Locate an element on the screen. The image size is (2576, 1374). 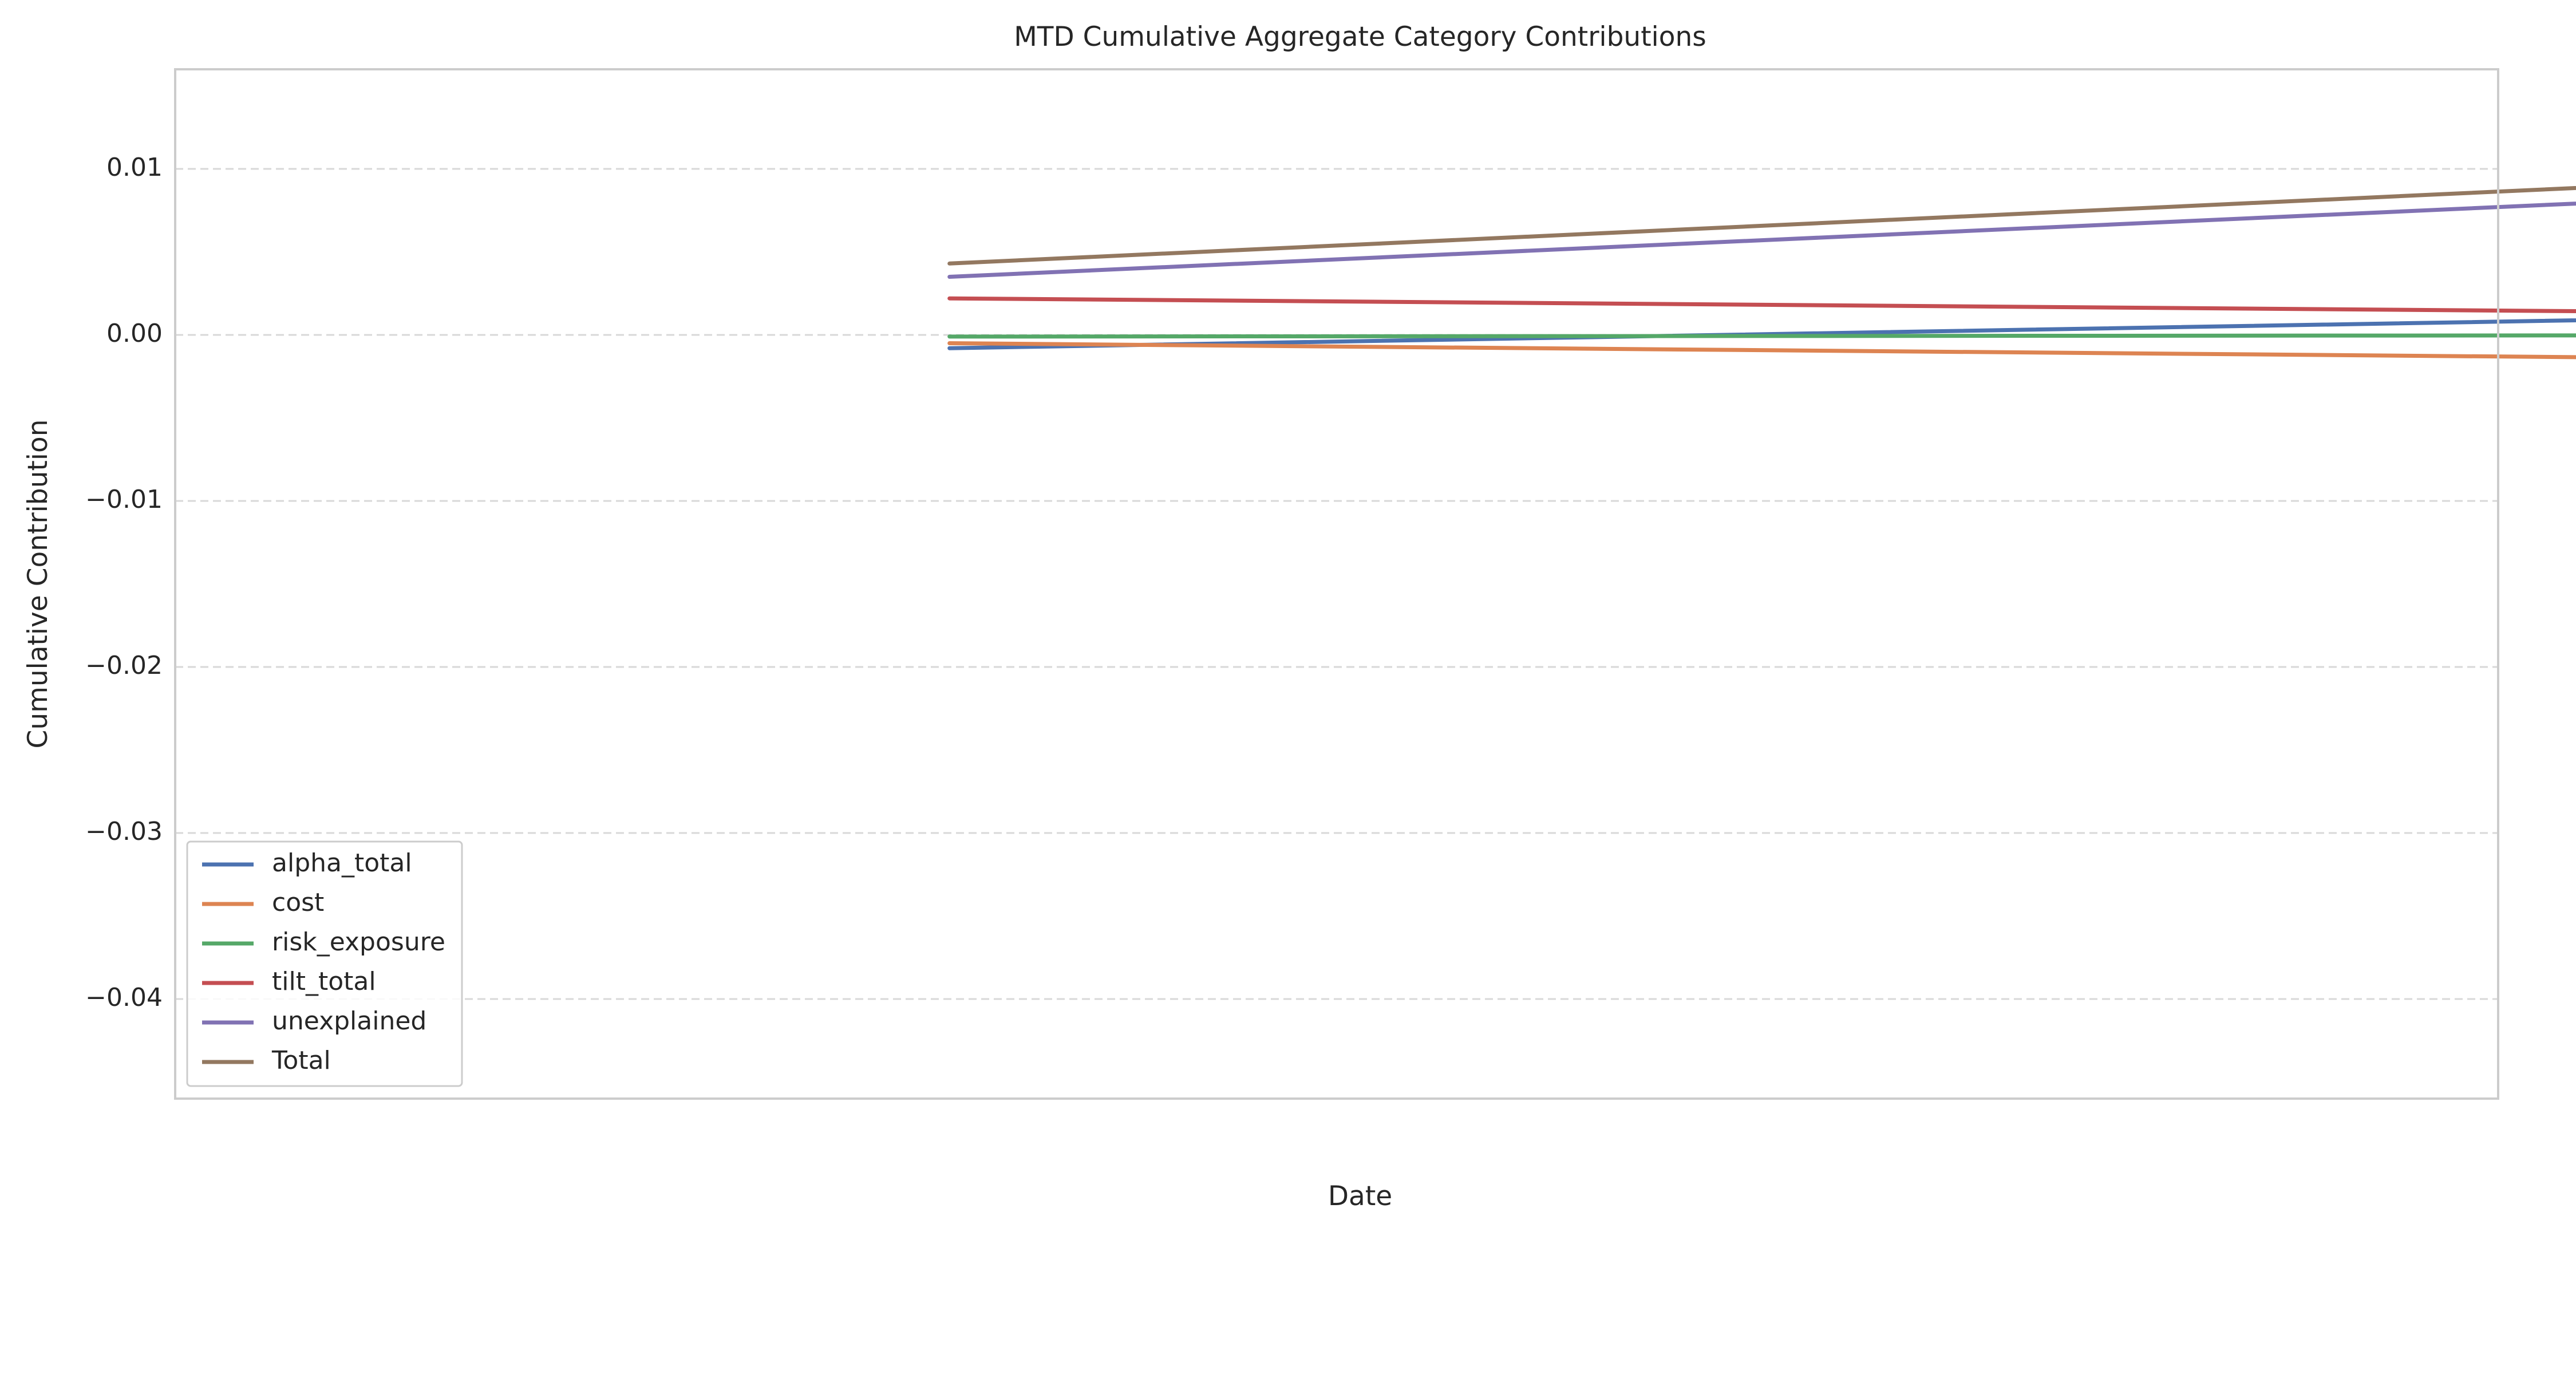
y-tick-label: −0.02 is located at coordinates (124, 665).